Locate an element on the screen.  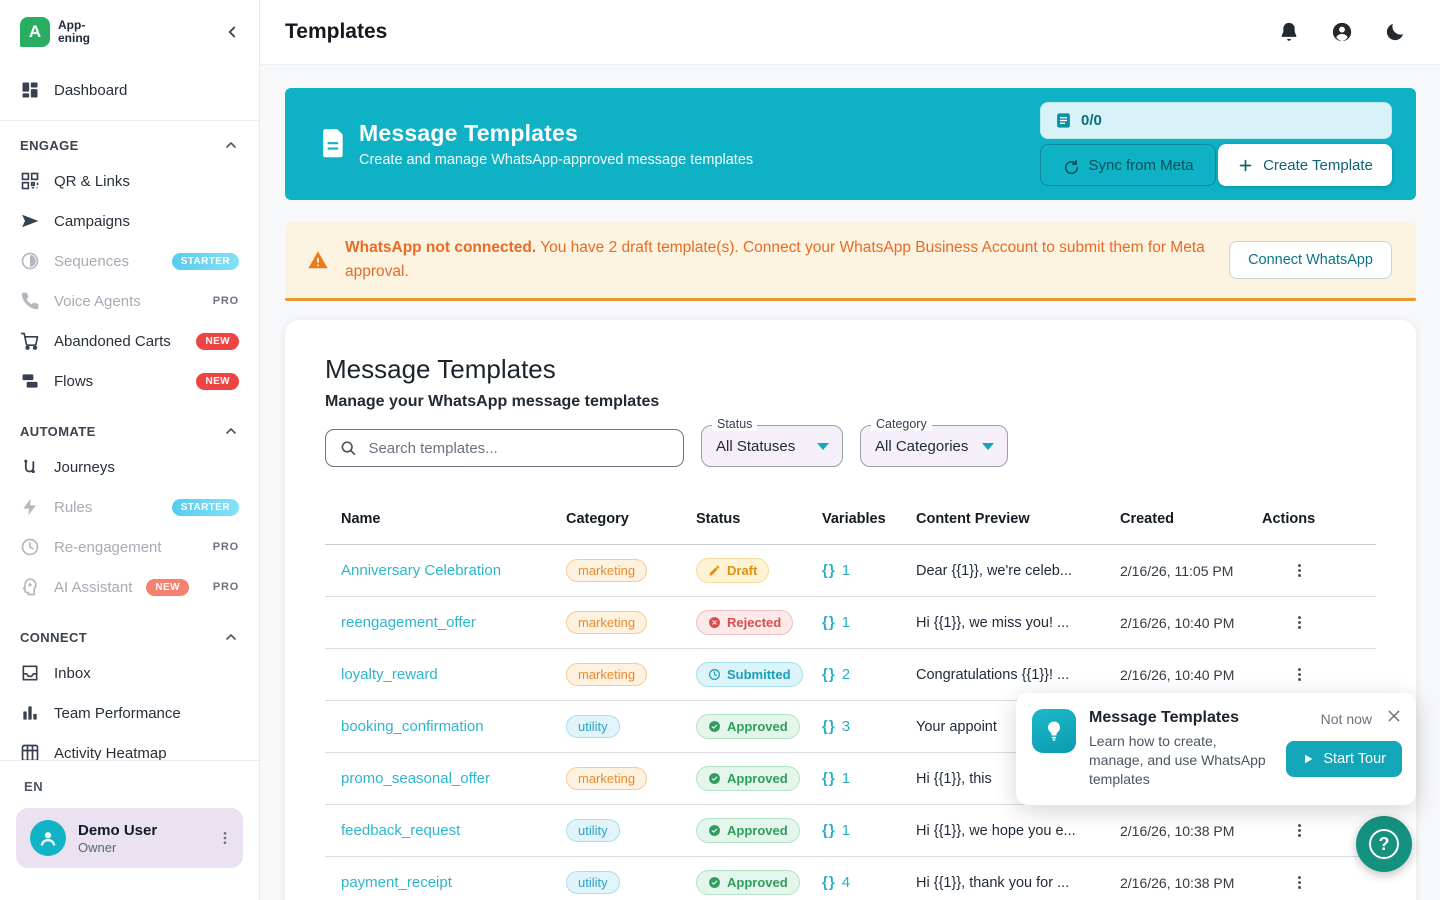
sidebar-item-qr-links: QR & Links is located at coordinates (129, 181).